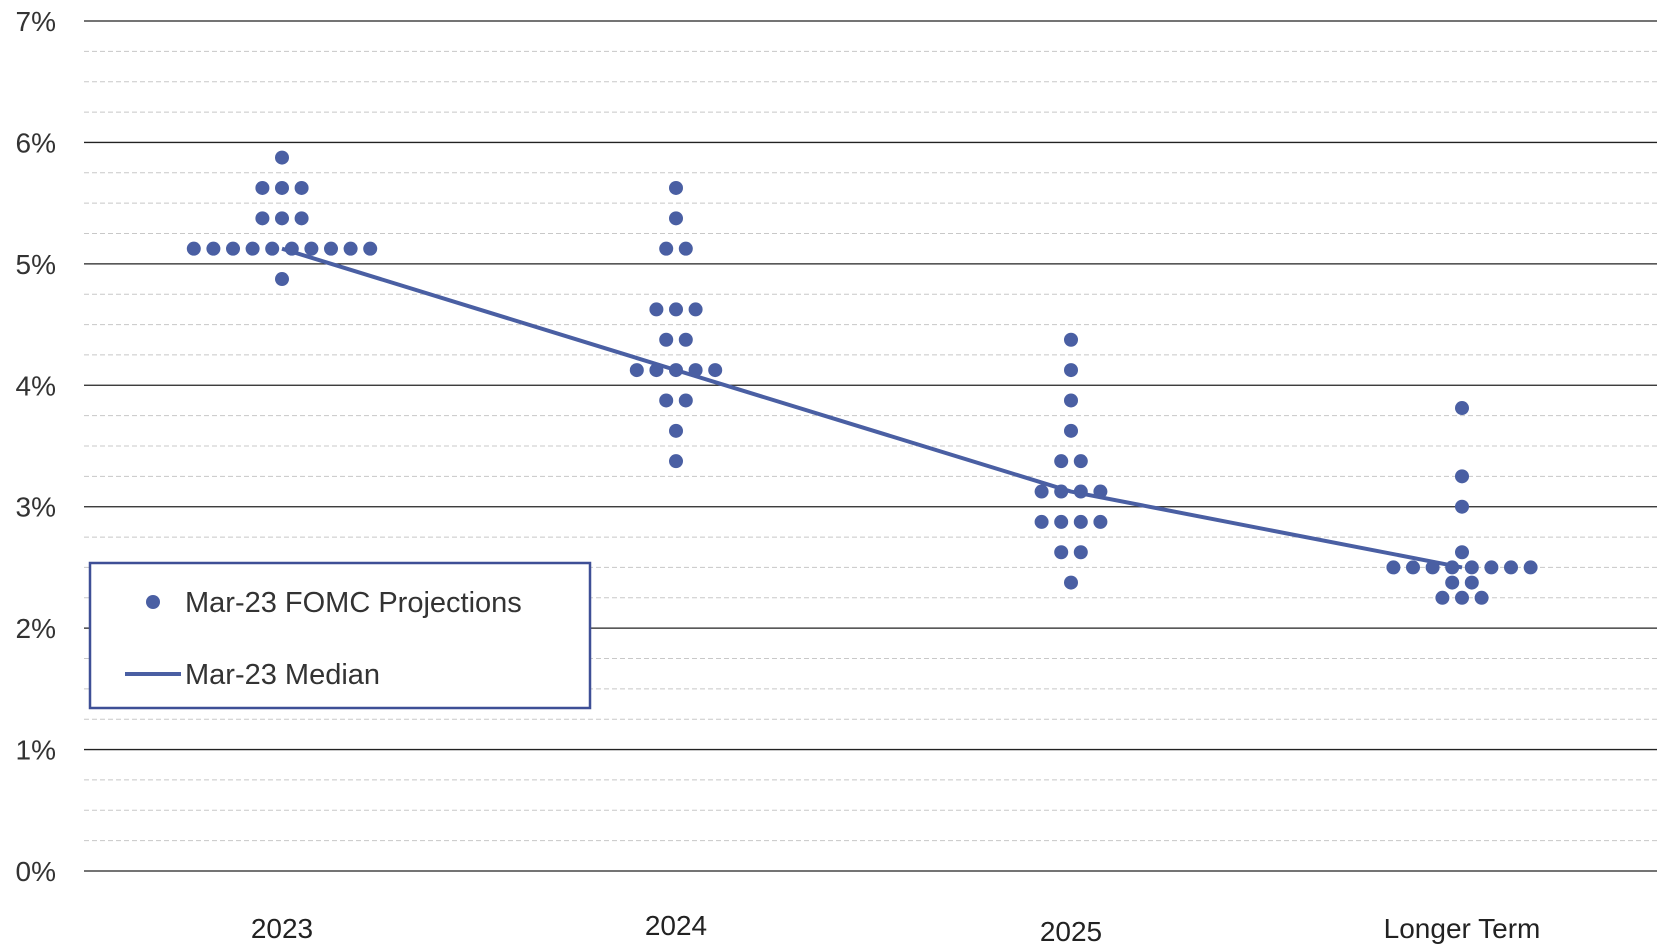  What do you see at coordinates (353, 603) in the screenshot?
I see `legend-dots-label: Mar-23 FOMC Projections` at bounding box center [353, 603].